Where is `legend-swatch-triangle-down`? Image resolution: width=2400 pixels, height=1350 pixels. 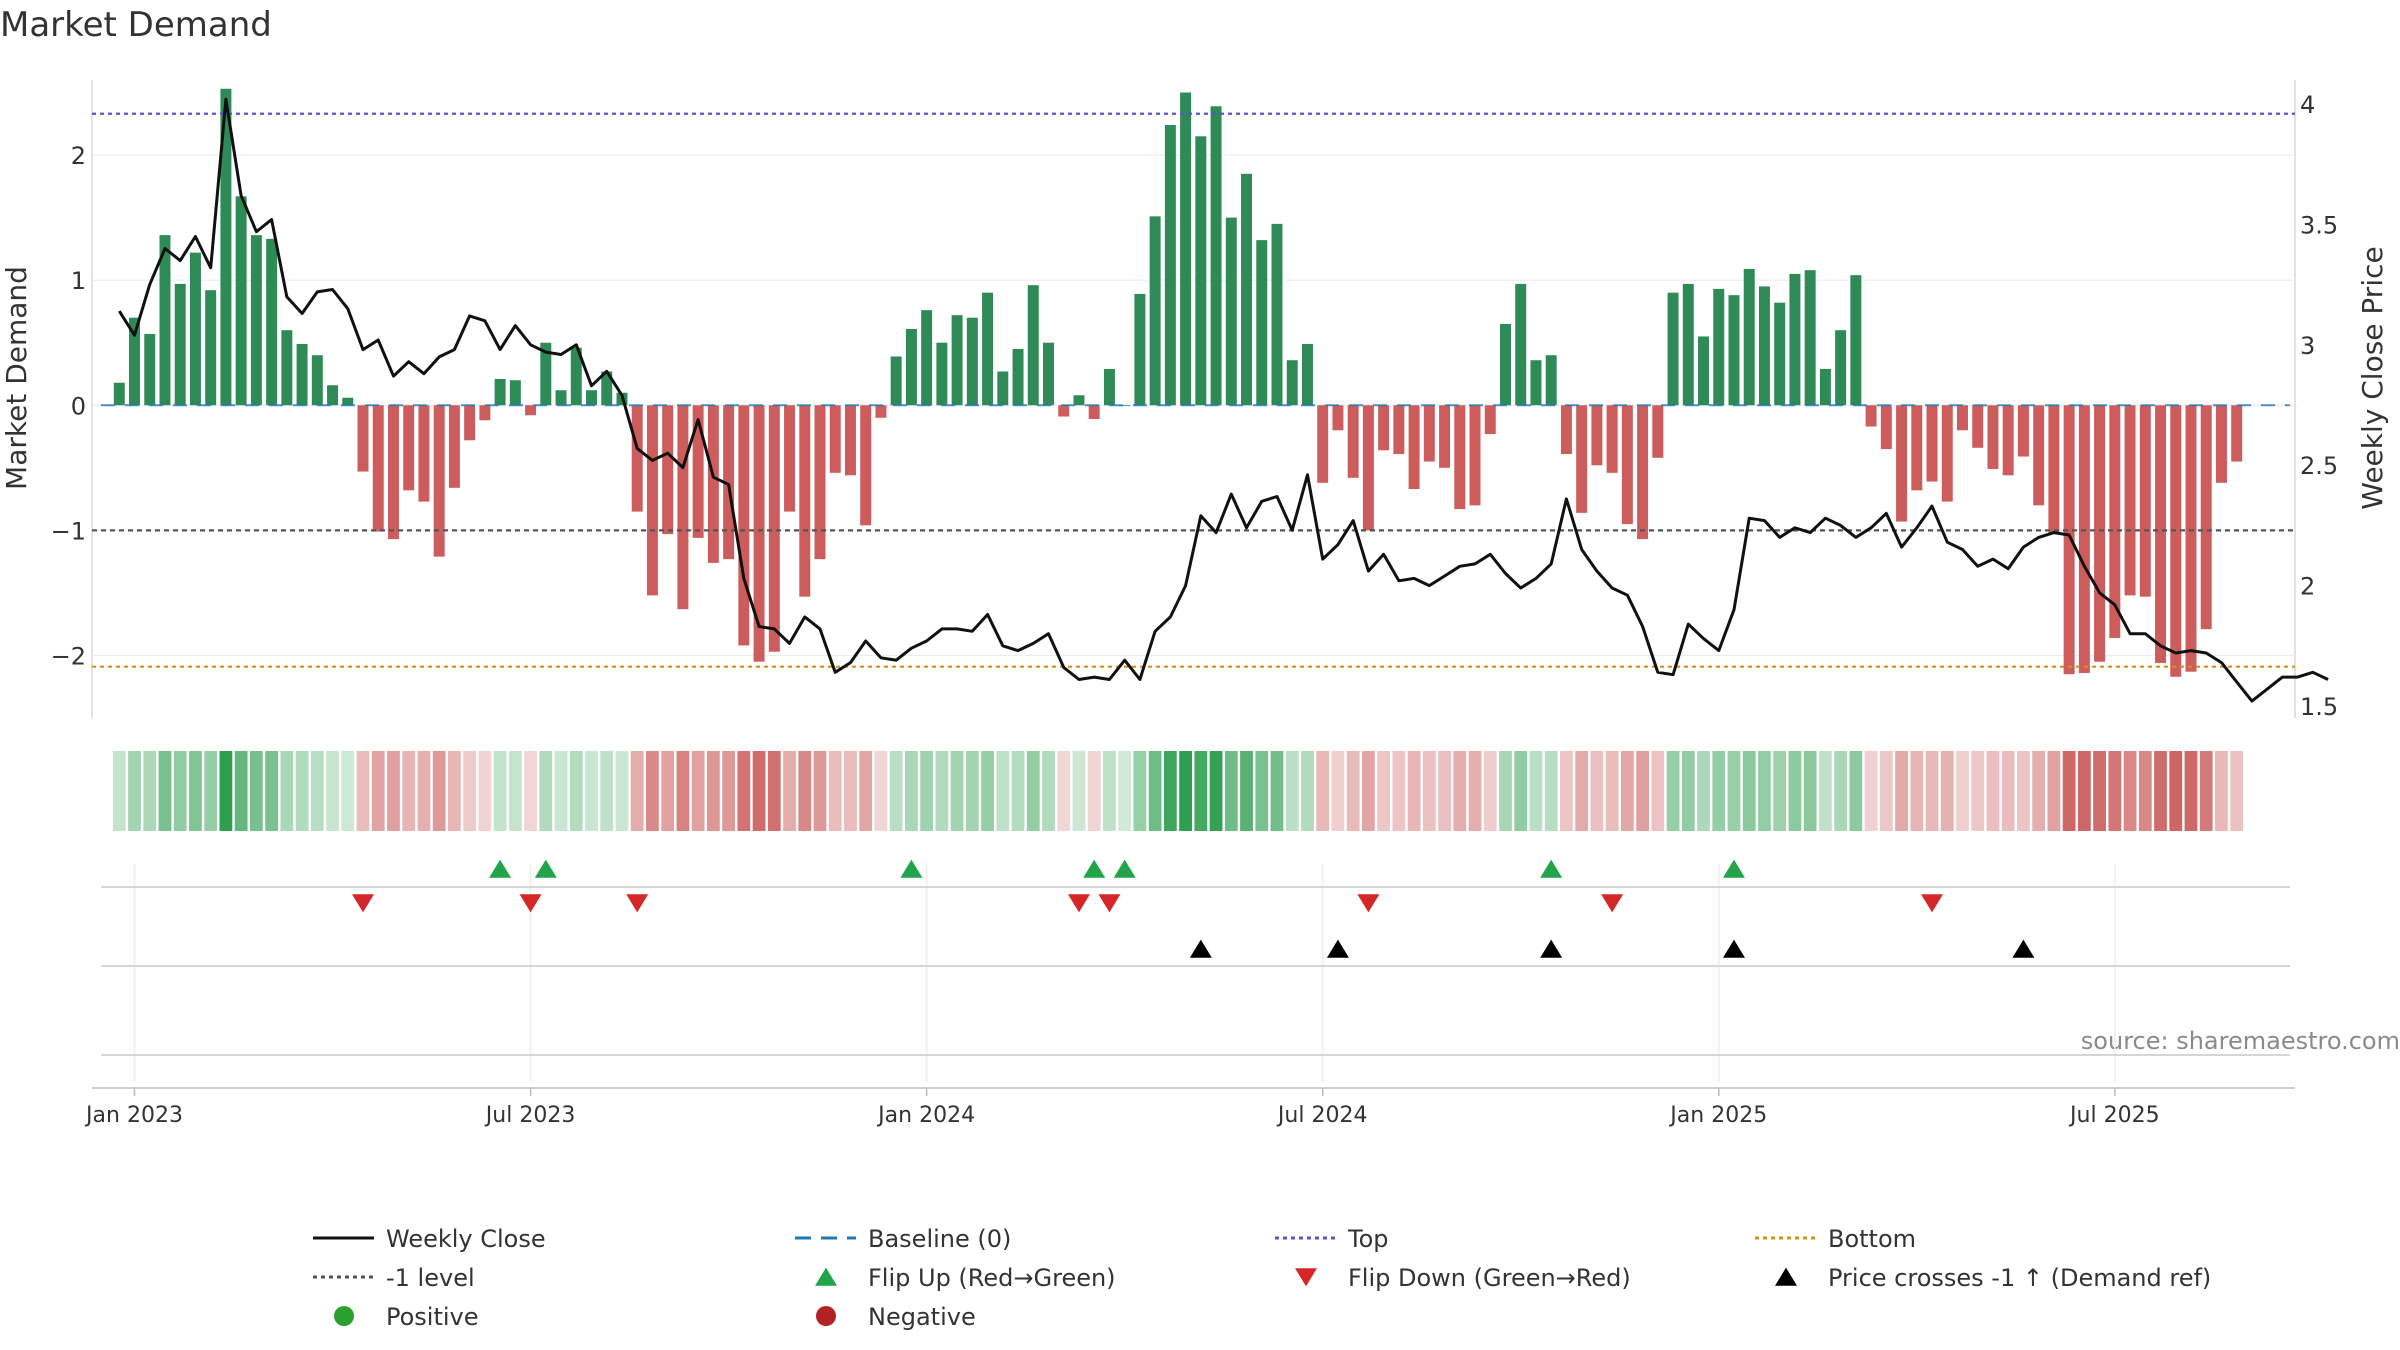
legend-swatch-triangle-down is located at coordinates (1306, 1277).